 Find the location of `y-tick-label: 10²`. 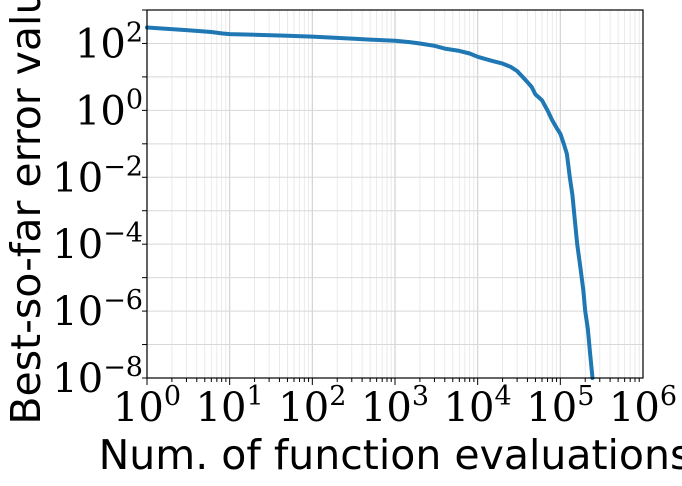

y-tick-label: 10² is located at coordinates (109, 42).